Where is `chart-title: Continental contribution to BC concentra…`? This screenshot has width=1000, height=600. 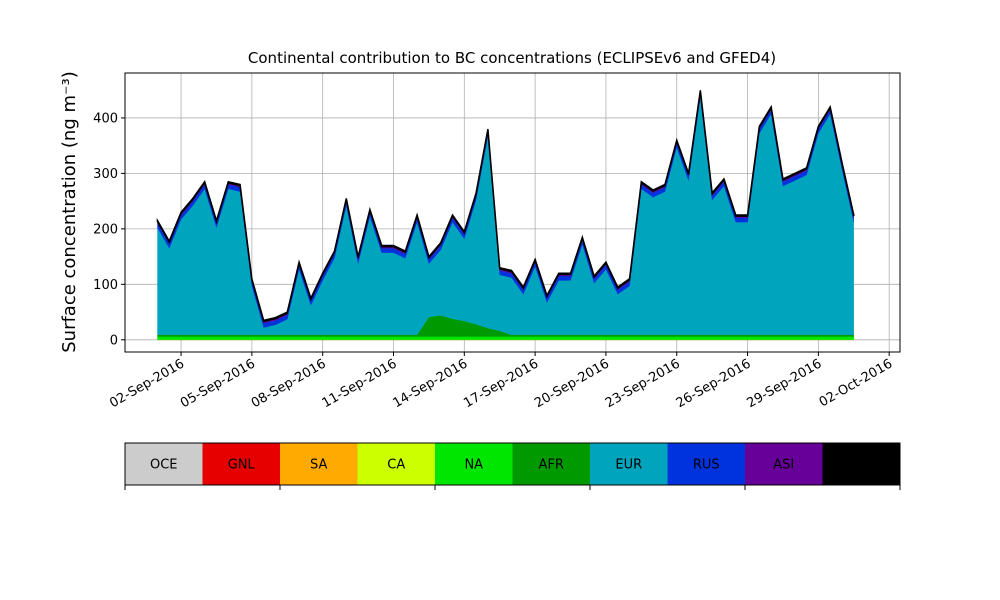 chart-title: Continental contribution to BC concentra… is located at coordinates (512, 58).